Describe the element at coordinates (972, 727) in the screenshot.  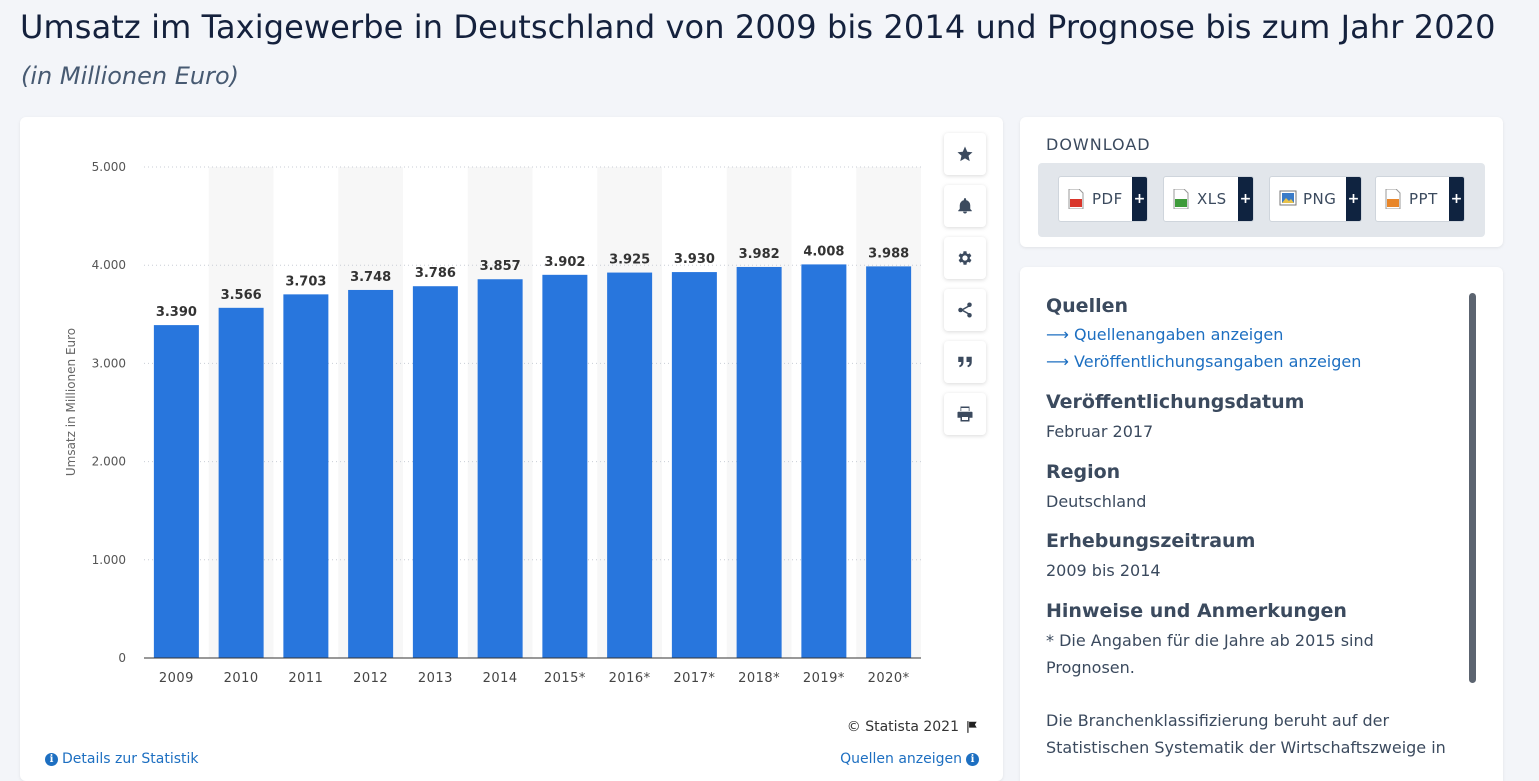
I see `flag-icon` at that location.